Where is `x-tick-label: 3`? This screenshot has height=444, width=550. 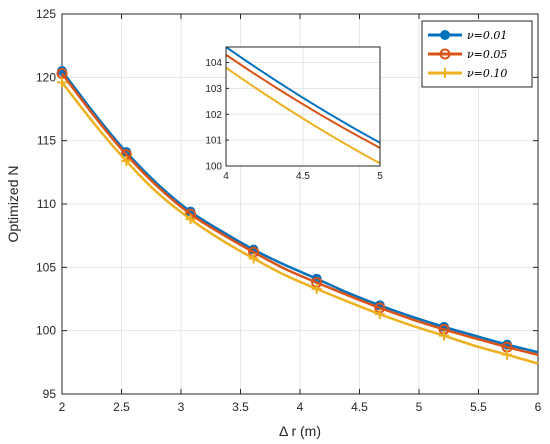
x-tick-label: 3 is located at coordinates (181, 407).